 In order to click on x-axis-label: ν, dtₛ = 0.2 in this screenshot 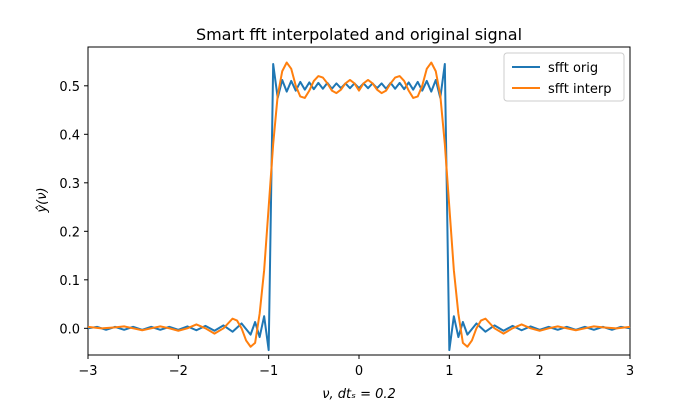, I will do `click(359, 393)`.